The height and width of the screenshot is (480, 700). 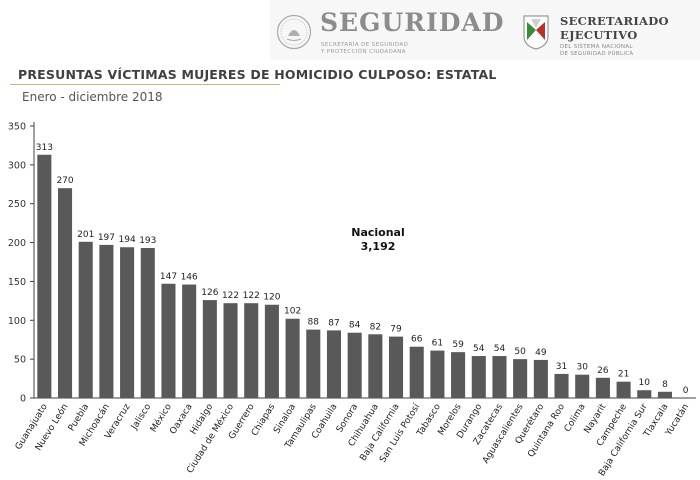 What do you see at coordinates (582, 368) in the screenshot?
I see `bar-value-label: 30` at bounding box center [582, 368].